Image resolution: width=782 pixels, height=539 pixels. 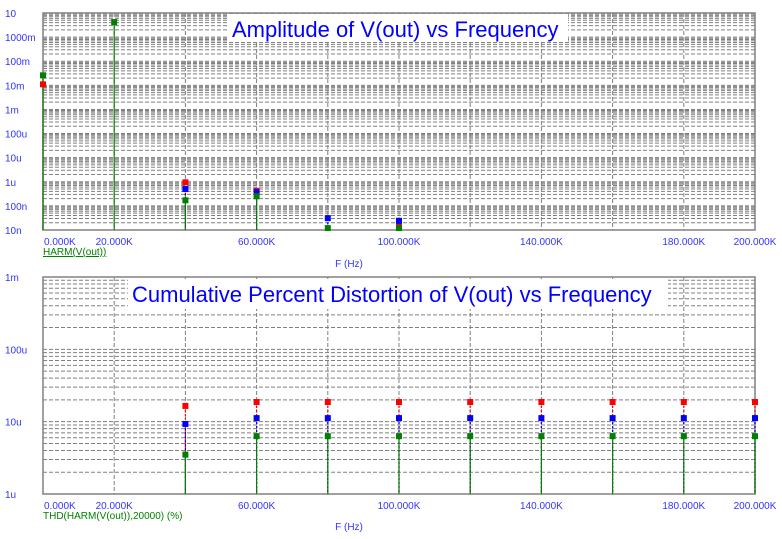 What do you see at coordinates (11, 14) in the screenshot?
I see `y-tick-label: 10` at bounding box center [11, 14].